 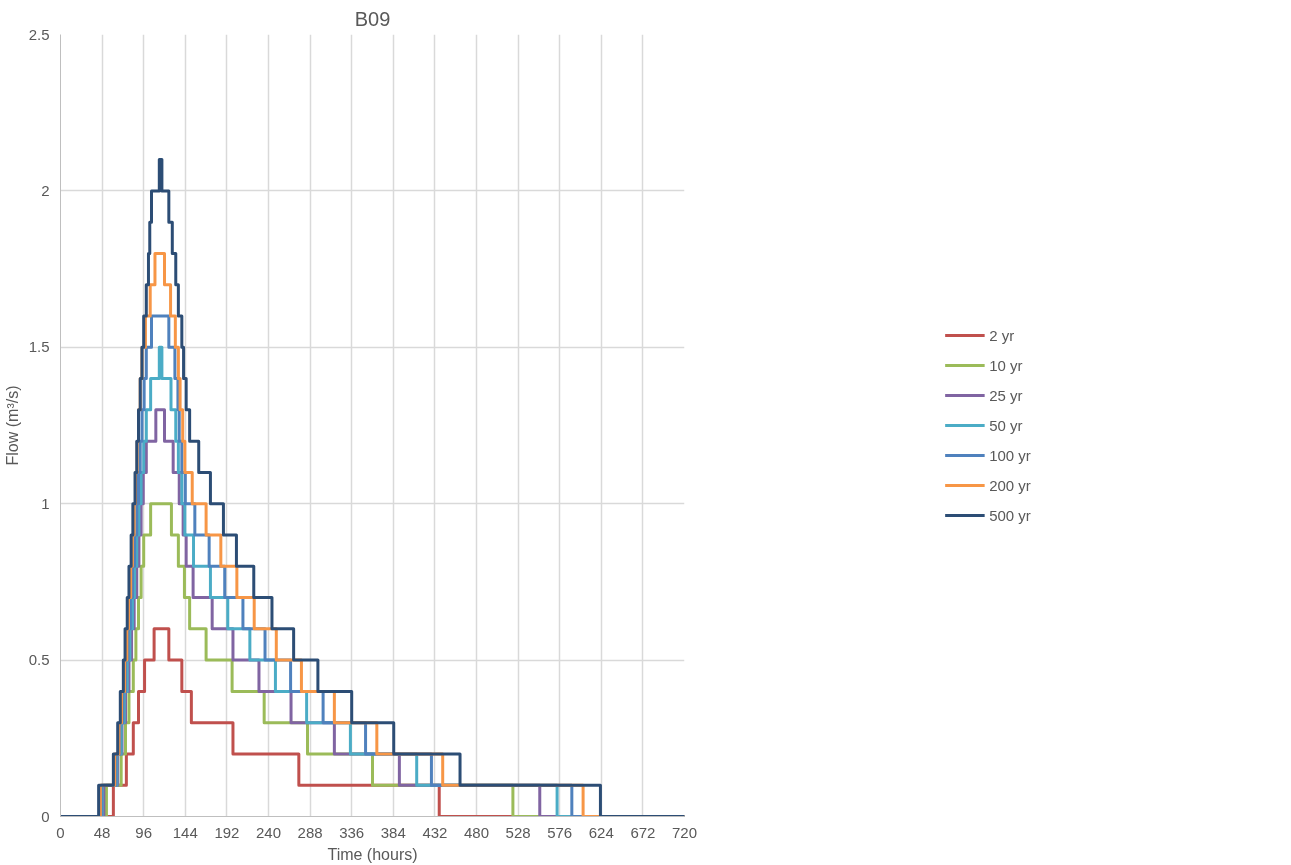 I want to click on x-tick-label: 144, so click(x=185, y=832).